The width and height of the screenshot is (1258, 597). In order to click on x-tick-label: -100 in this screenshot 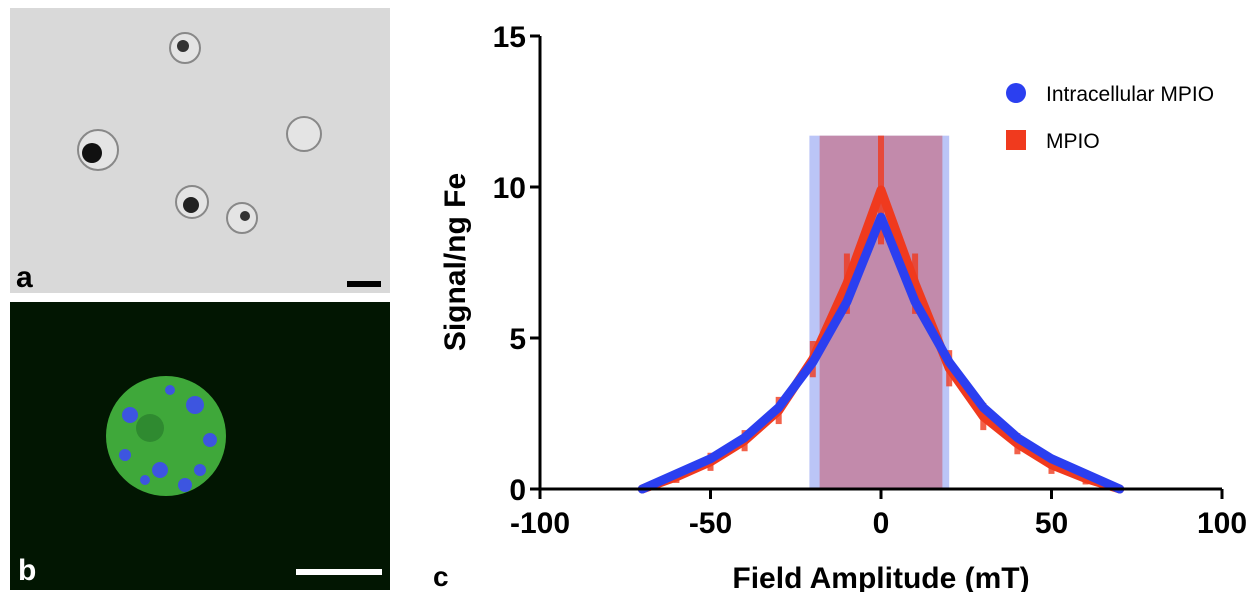, I will do `click(540, 523)`.